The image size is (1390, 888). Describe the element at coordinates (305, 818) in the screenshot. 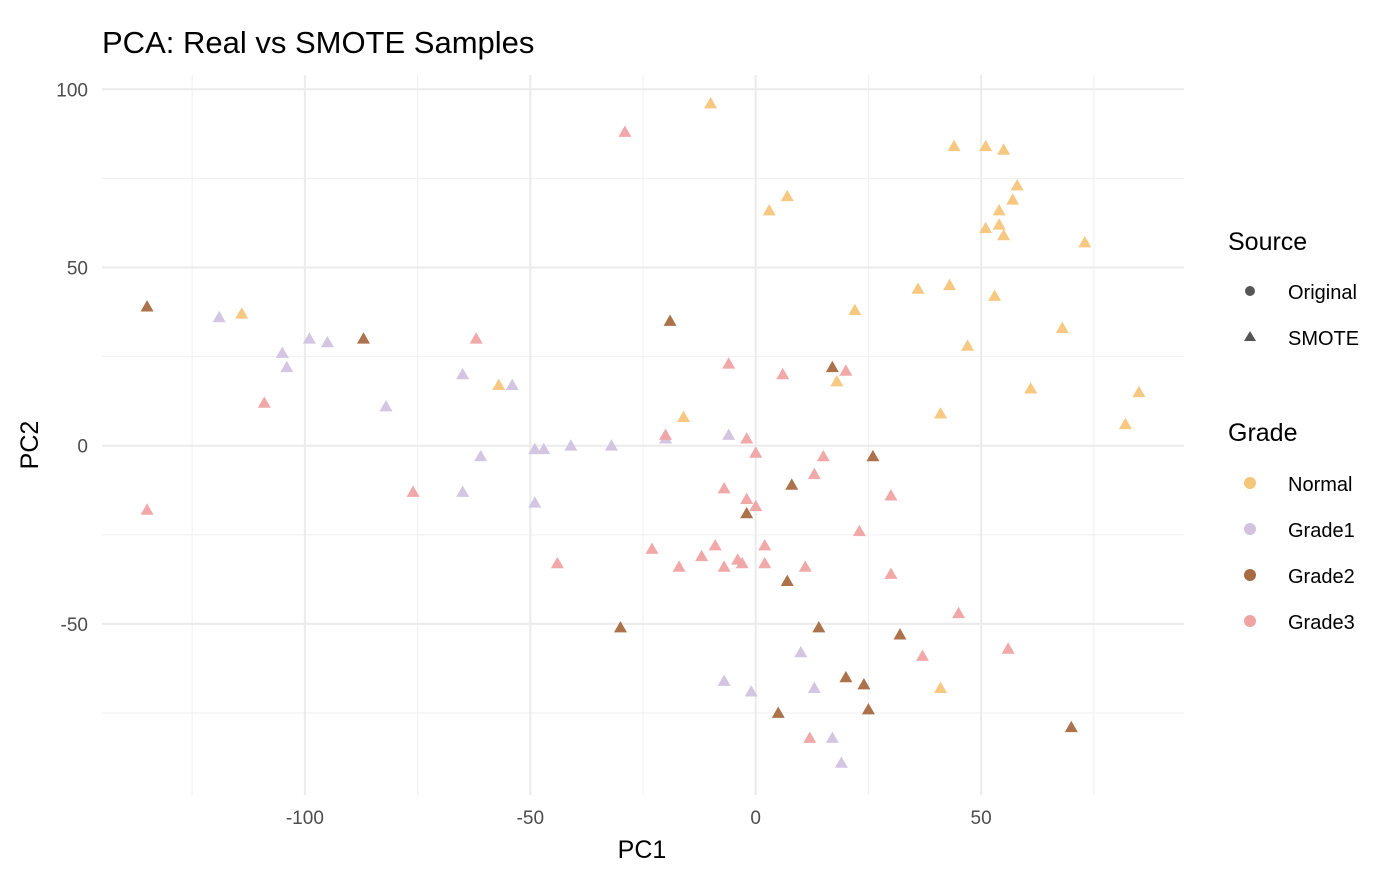

I see `x-tick-label: -100` at that location.